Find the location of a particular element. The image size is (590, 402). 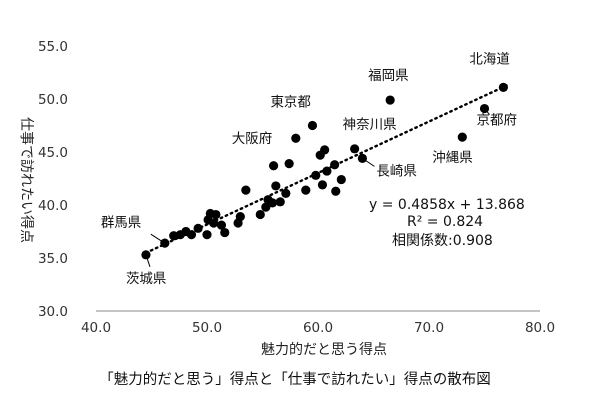

y-axis-title: 仕事で訪れたい得点 is located at coordinates (26, 180).